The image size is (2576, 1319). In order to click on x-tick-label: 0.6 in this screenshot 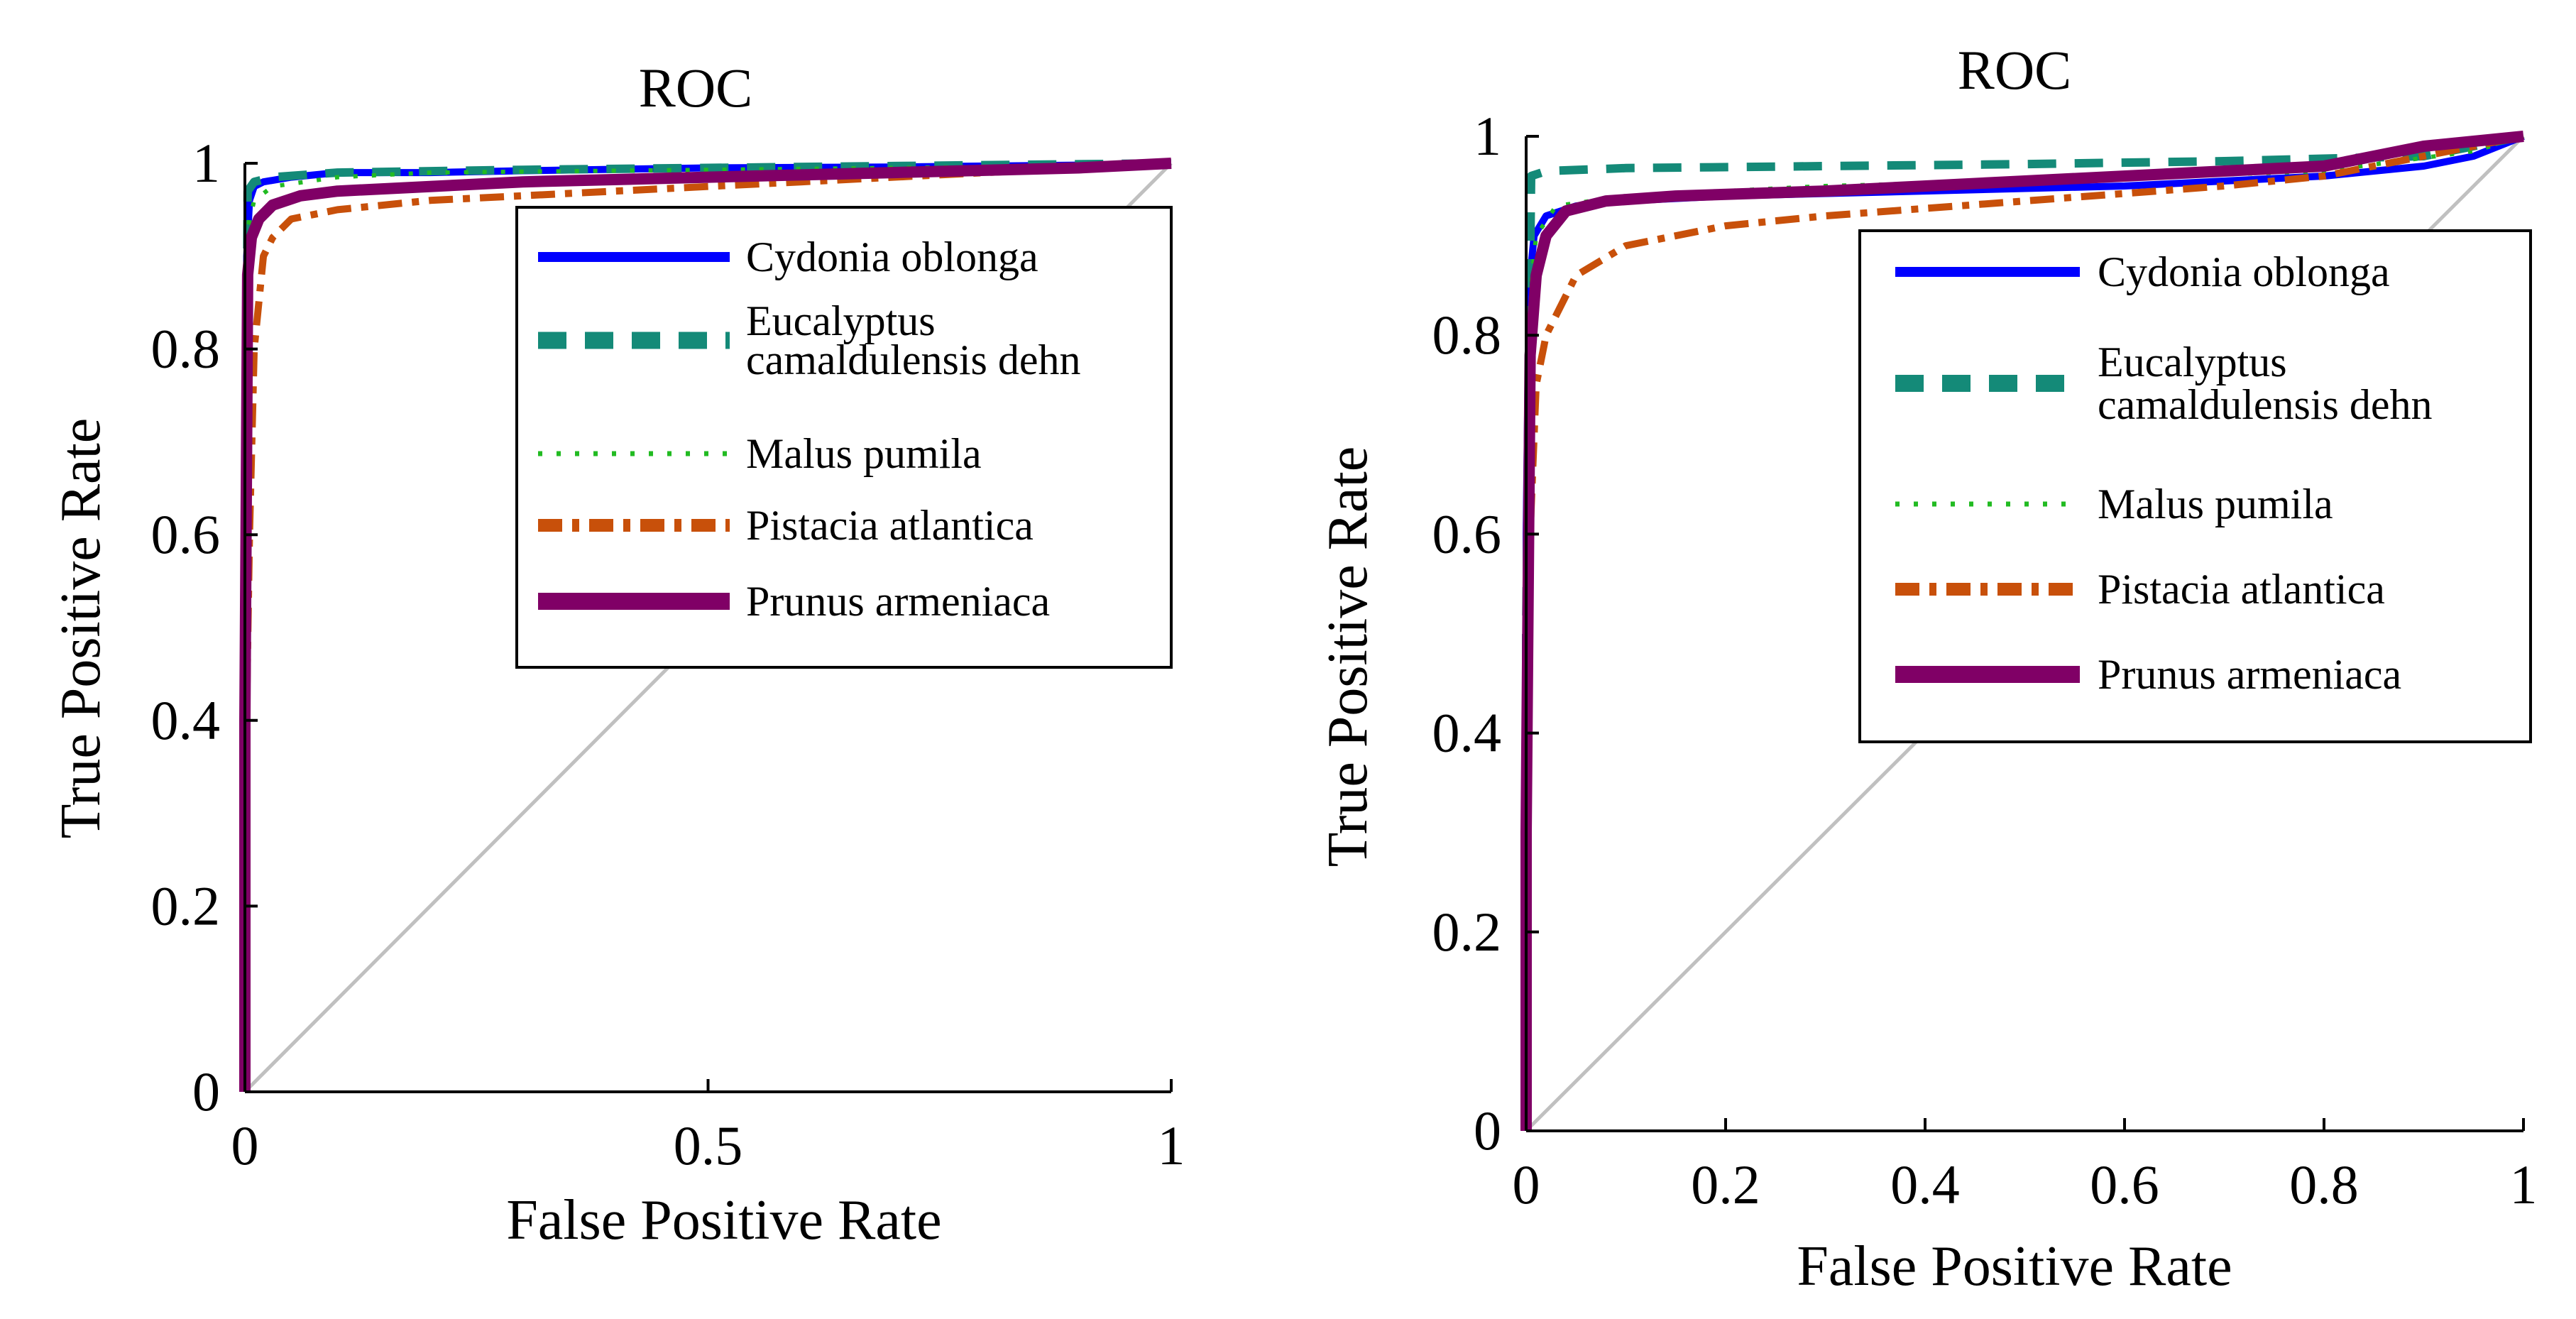, I will do `click(2124, 1184)`.